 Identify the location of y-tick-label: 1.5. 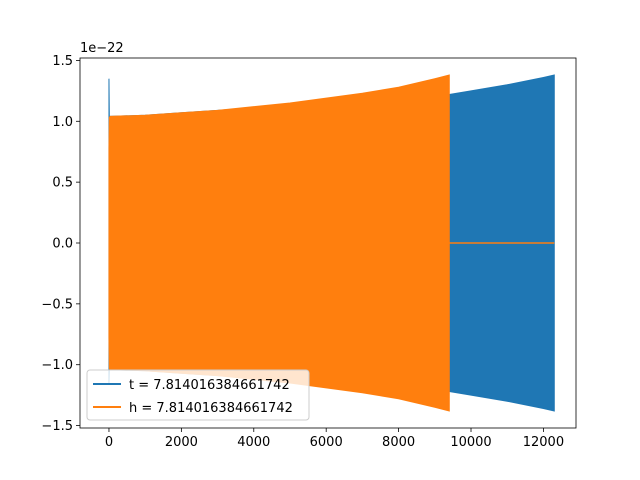
(62, 61).